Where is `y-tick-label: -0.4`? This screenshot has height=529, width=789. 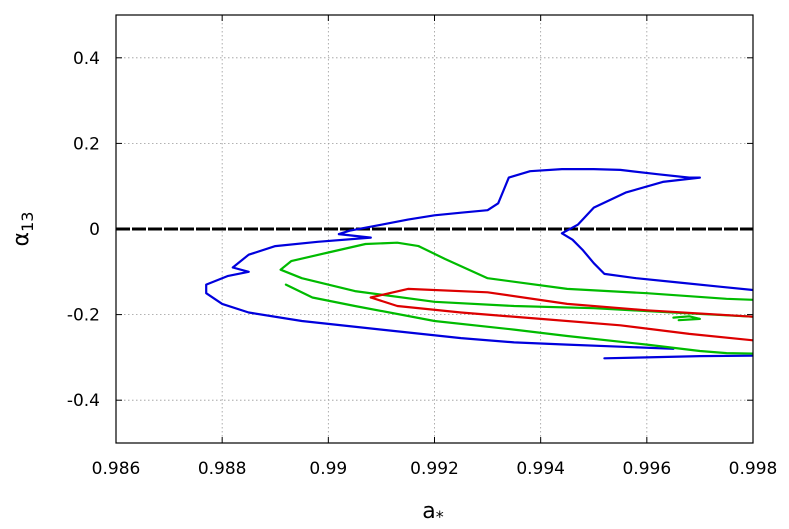 y-tick-label: -0.4 is located at coordinates (83, 401).